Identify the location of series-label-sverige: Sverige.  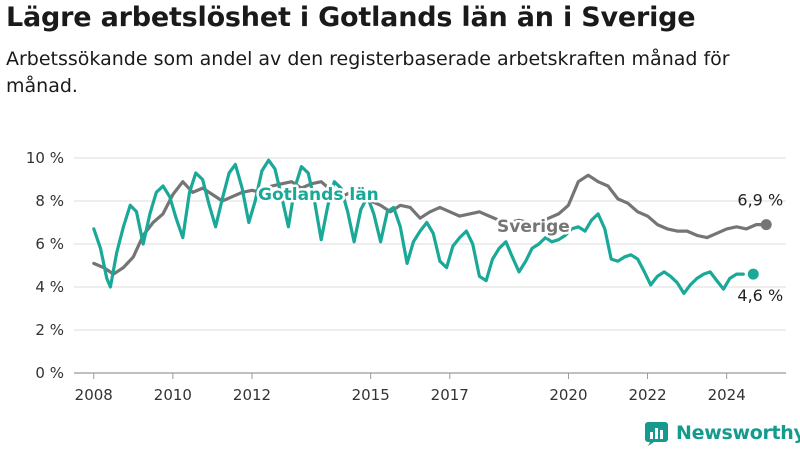
(533, 227).